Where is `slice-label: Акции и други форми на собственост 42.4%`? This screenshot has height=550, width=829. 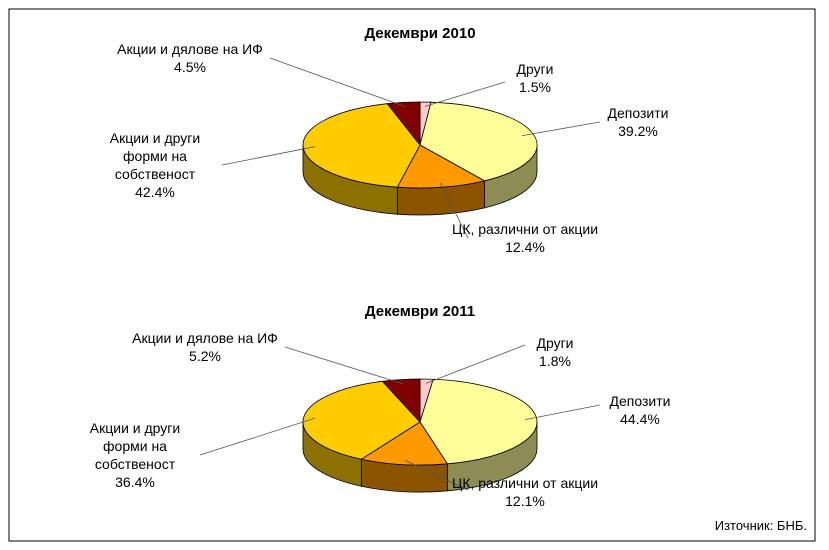
slice-label: Акции и други форми на собственост 42.4% is located at coordinates (155, 165).